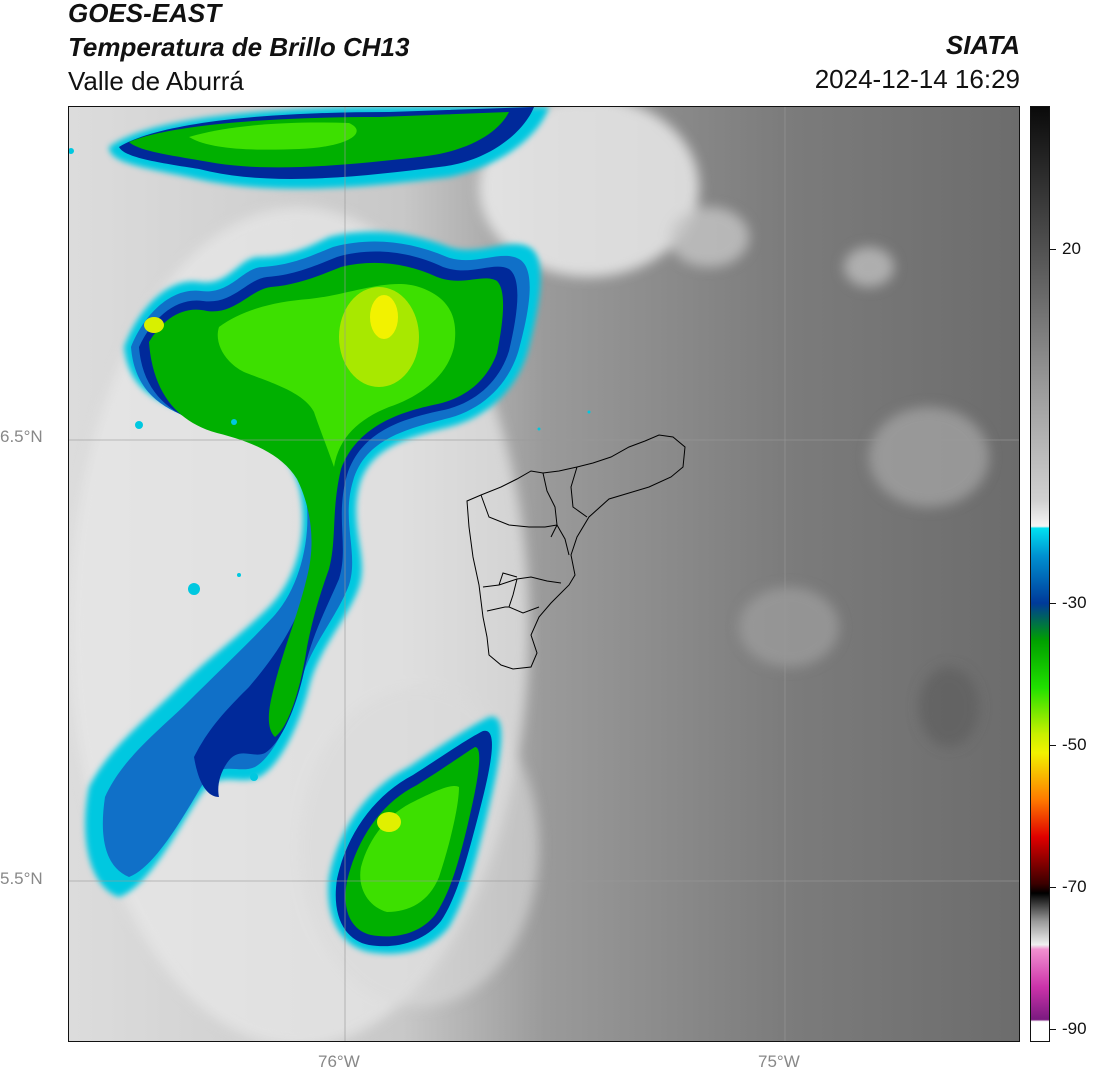 The image size is (1094, 1078). I want to click on lon-label-76w: 76°W, so click(339, 1061).